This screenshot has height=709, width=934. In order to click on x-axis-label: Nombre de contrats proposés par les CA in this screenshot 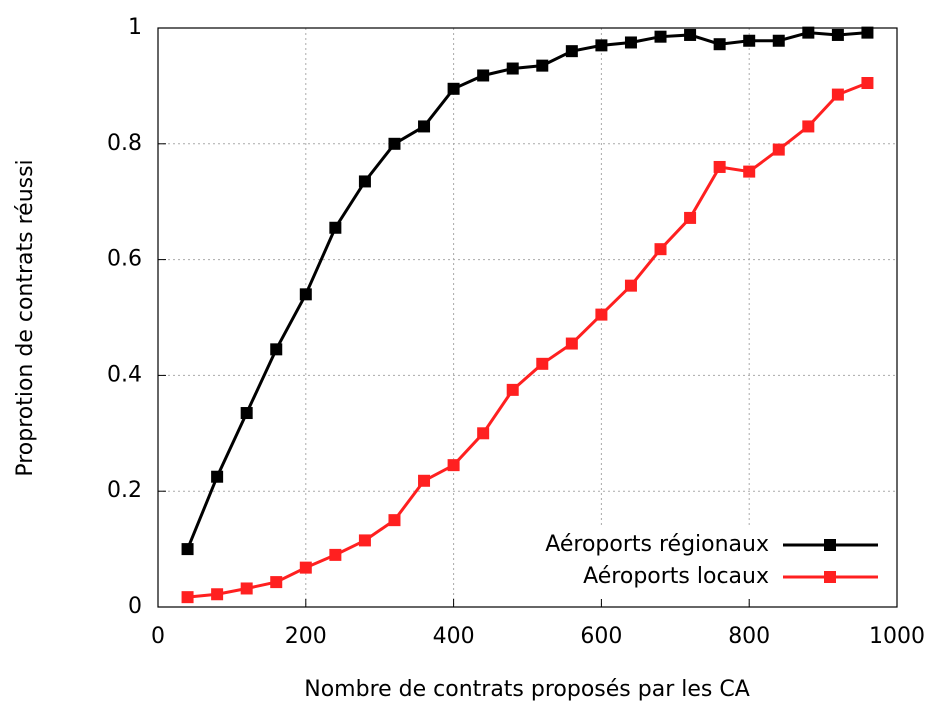, I will do `click(527, 689)`.